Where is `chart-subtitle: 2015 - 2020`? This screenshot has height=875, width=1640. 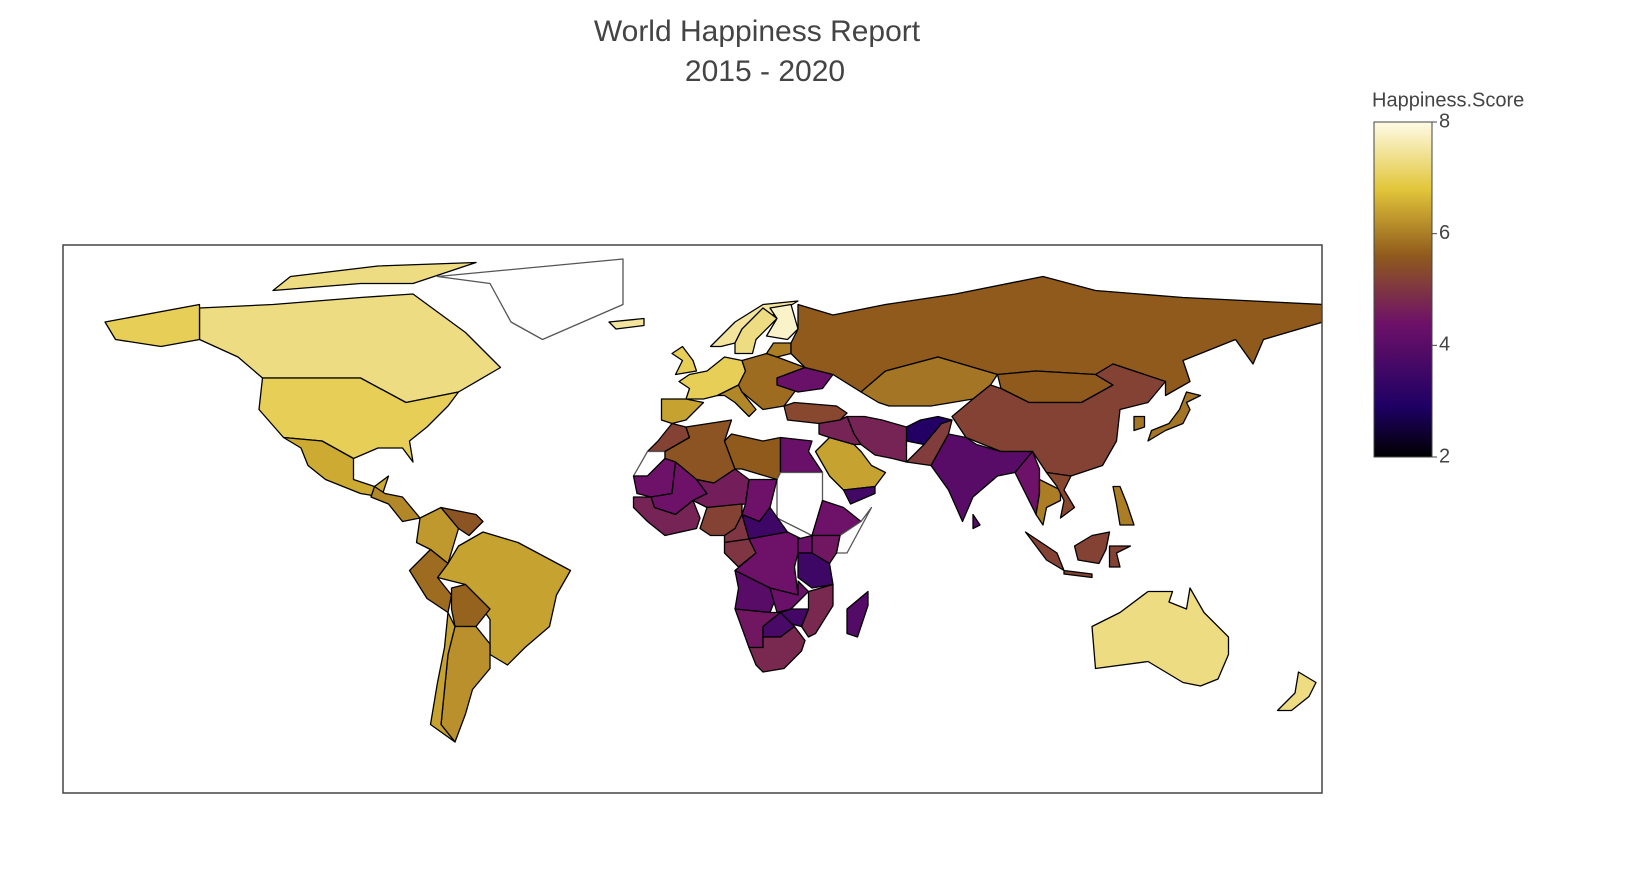 chart-subtitle: 2015 - 2020 is located at coordinates (765, 71).